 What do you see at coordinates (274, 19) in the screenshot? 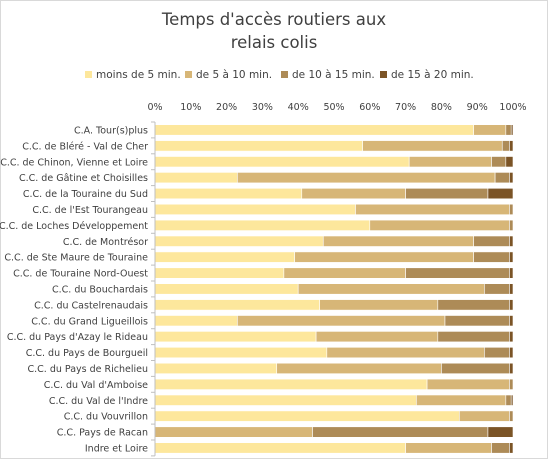
I see `chart-title-line-1: Temps d'accès routiers aux` at bounding box center [274, 19].